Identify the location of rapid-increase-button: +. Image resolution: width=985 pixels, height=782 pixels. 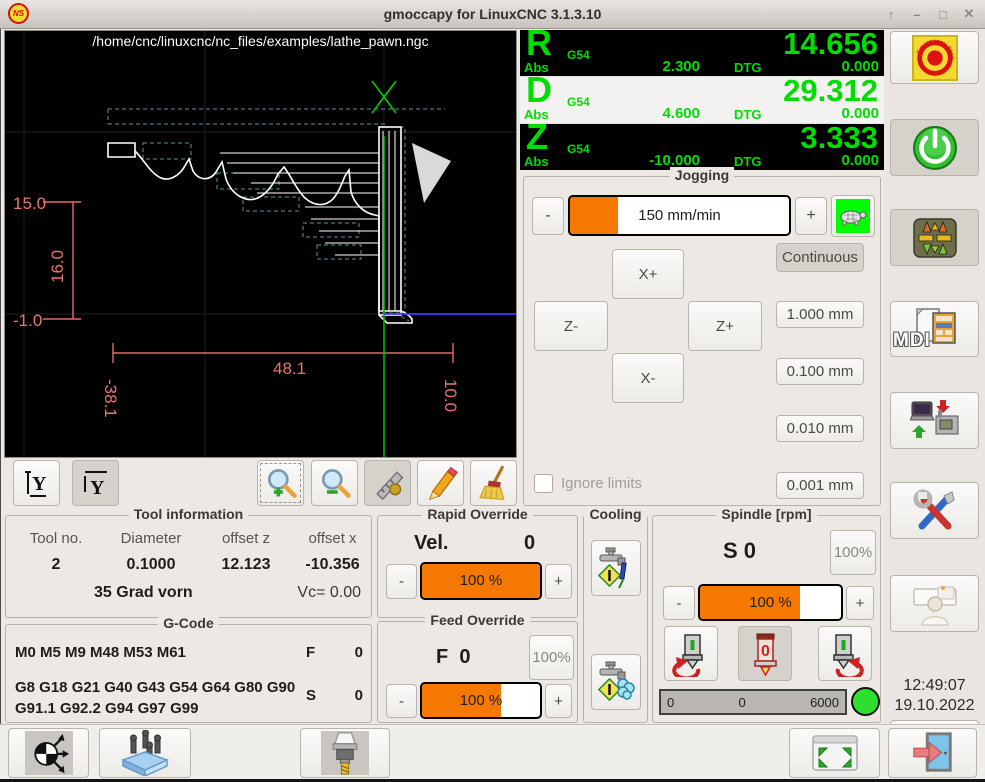
(558, 581).